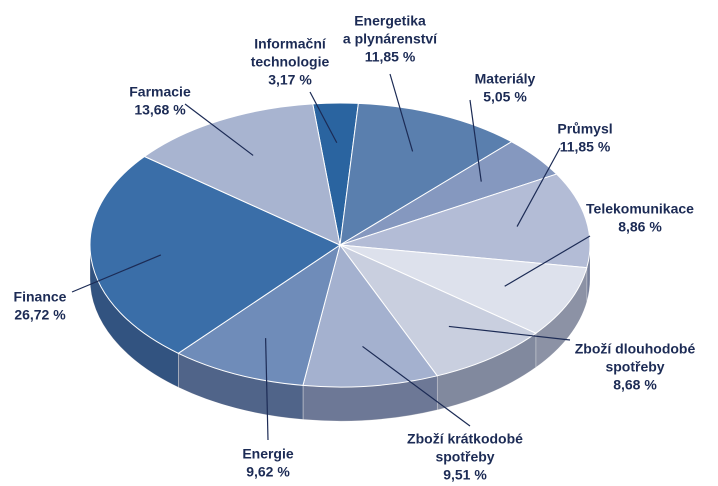  Describe the element at coordinates (160, 92) in the screenshot. I see `slice-label: Farmacie` at that location.